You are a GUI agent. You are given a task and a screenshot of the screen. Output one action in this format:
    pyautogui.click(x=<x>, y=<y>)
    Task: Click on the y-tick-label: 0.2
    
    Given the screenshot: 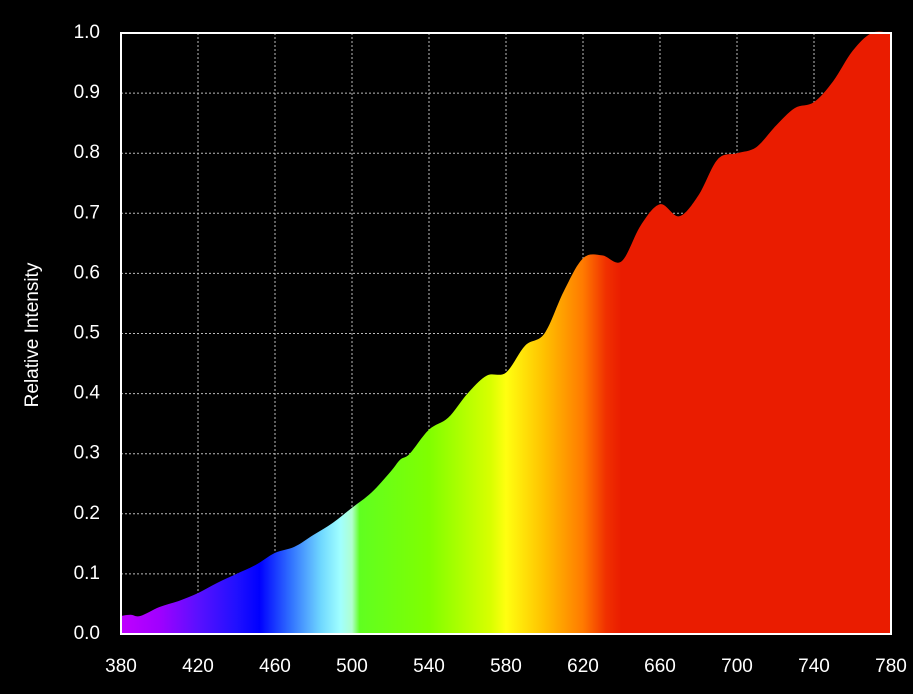 What is the action you would take?
    pyautogui.click(x=87, y=513)
    